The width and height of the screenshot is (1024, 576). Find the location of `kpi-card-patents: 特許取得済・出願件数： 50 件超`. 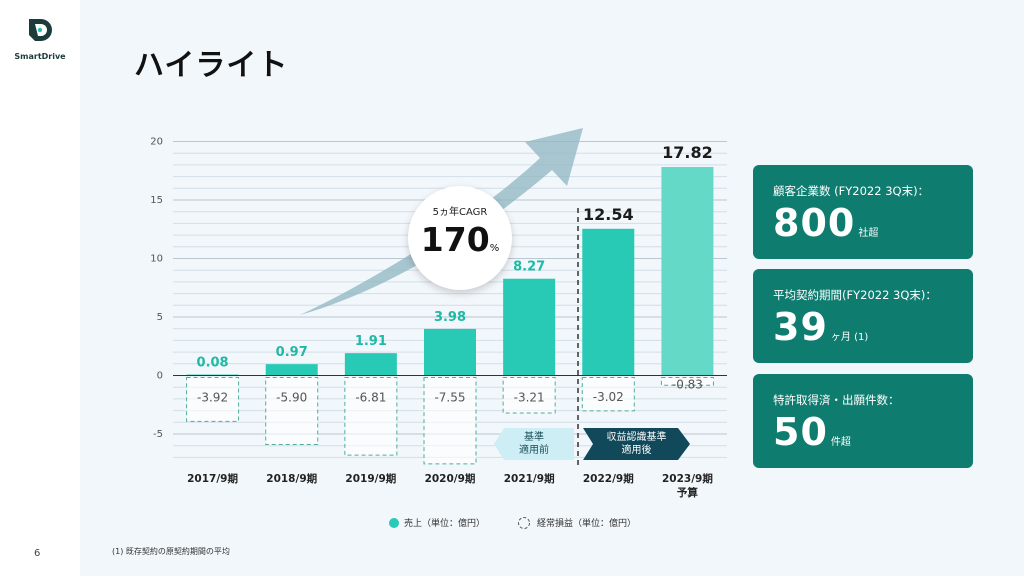

kpi-card-patents: 特許取得済・出願件数： 50 件超 is located at coordinates (863, 421).